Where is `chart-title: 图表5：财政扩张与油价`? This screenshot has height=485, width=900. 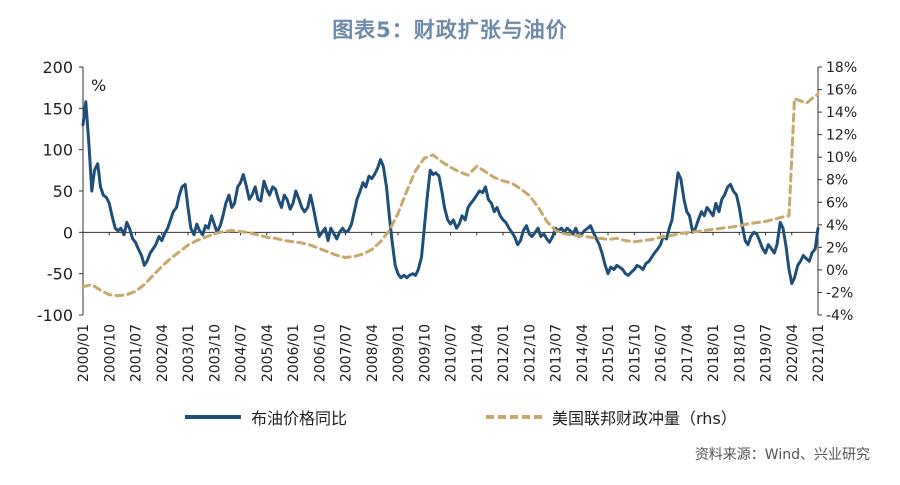
chart-title: 图表5：财政扩张与油价 is located at coordinates (450, 30).